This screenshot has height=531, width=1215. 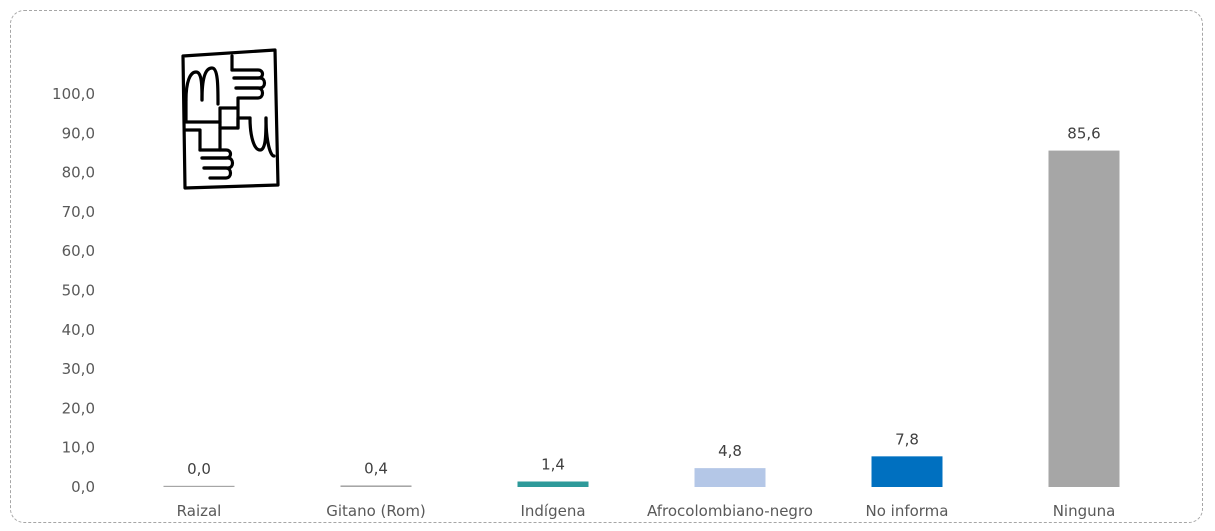 I want to click on y-tick-label: 80,0, so click(x=78, y=173).